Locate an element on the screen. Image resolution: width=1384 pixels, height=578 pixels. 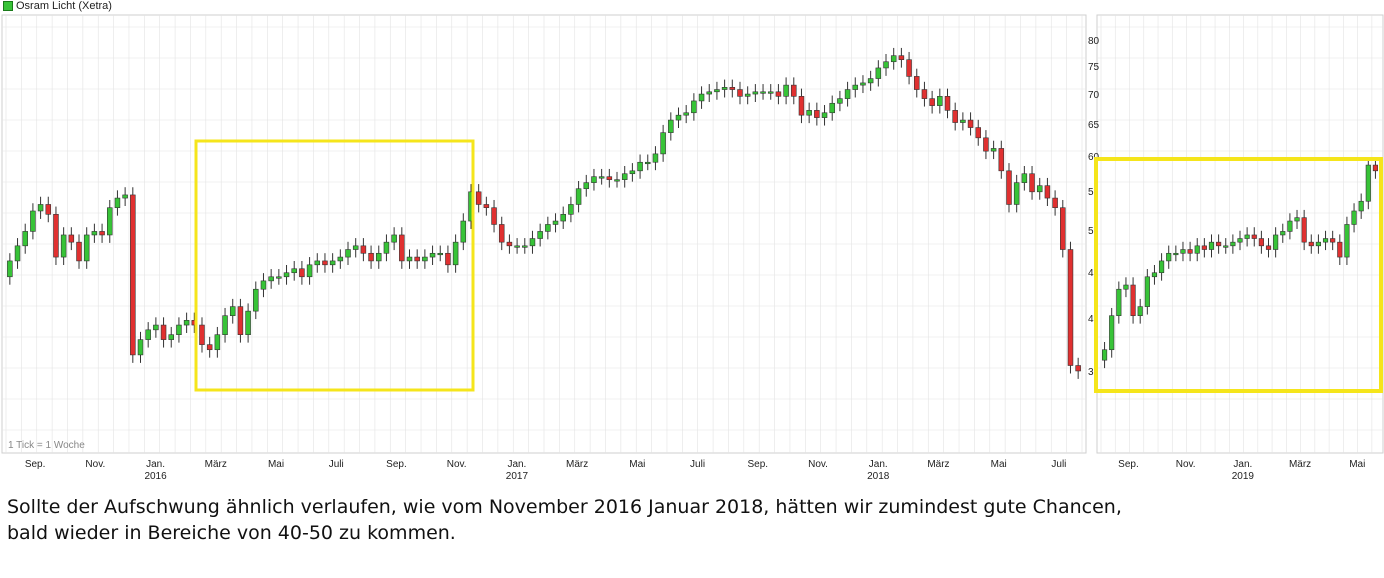
left-x-tick-label: Mai is located at coordinates (637, 464).